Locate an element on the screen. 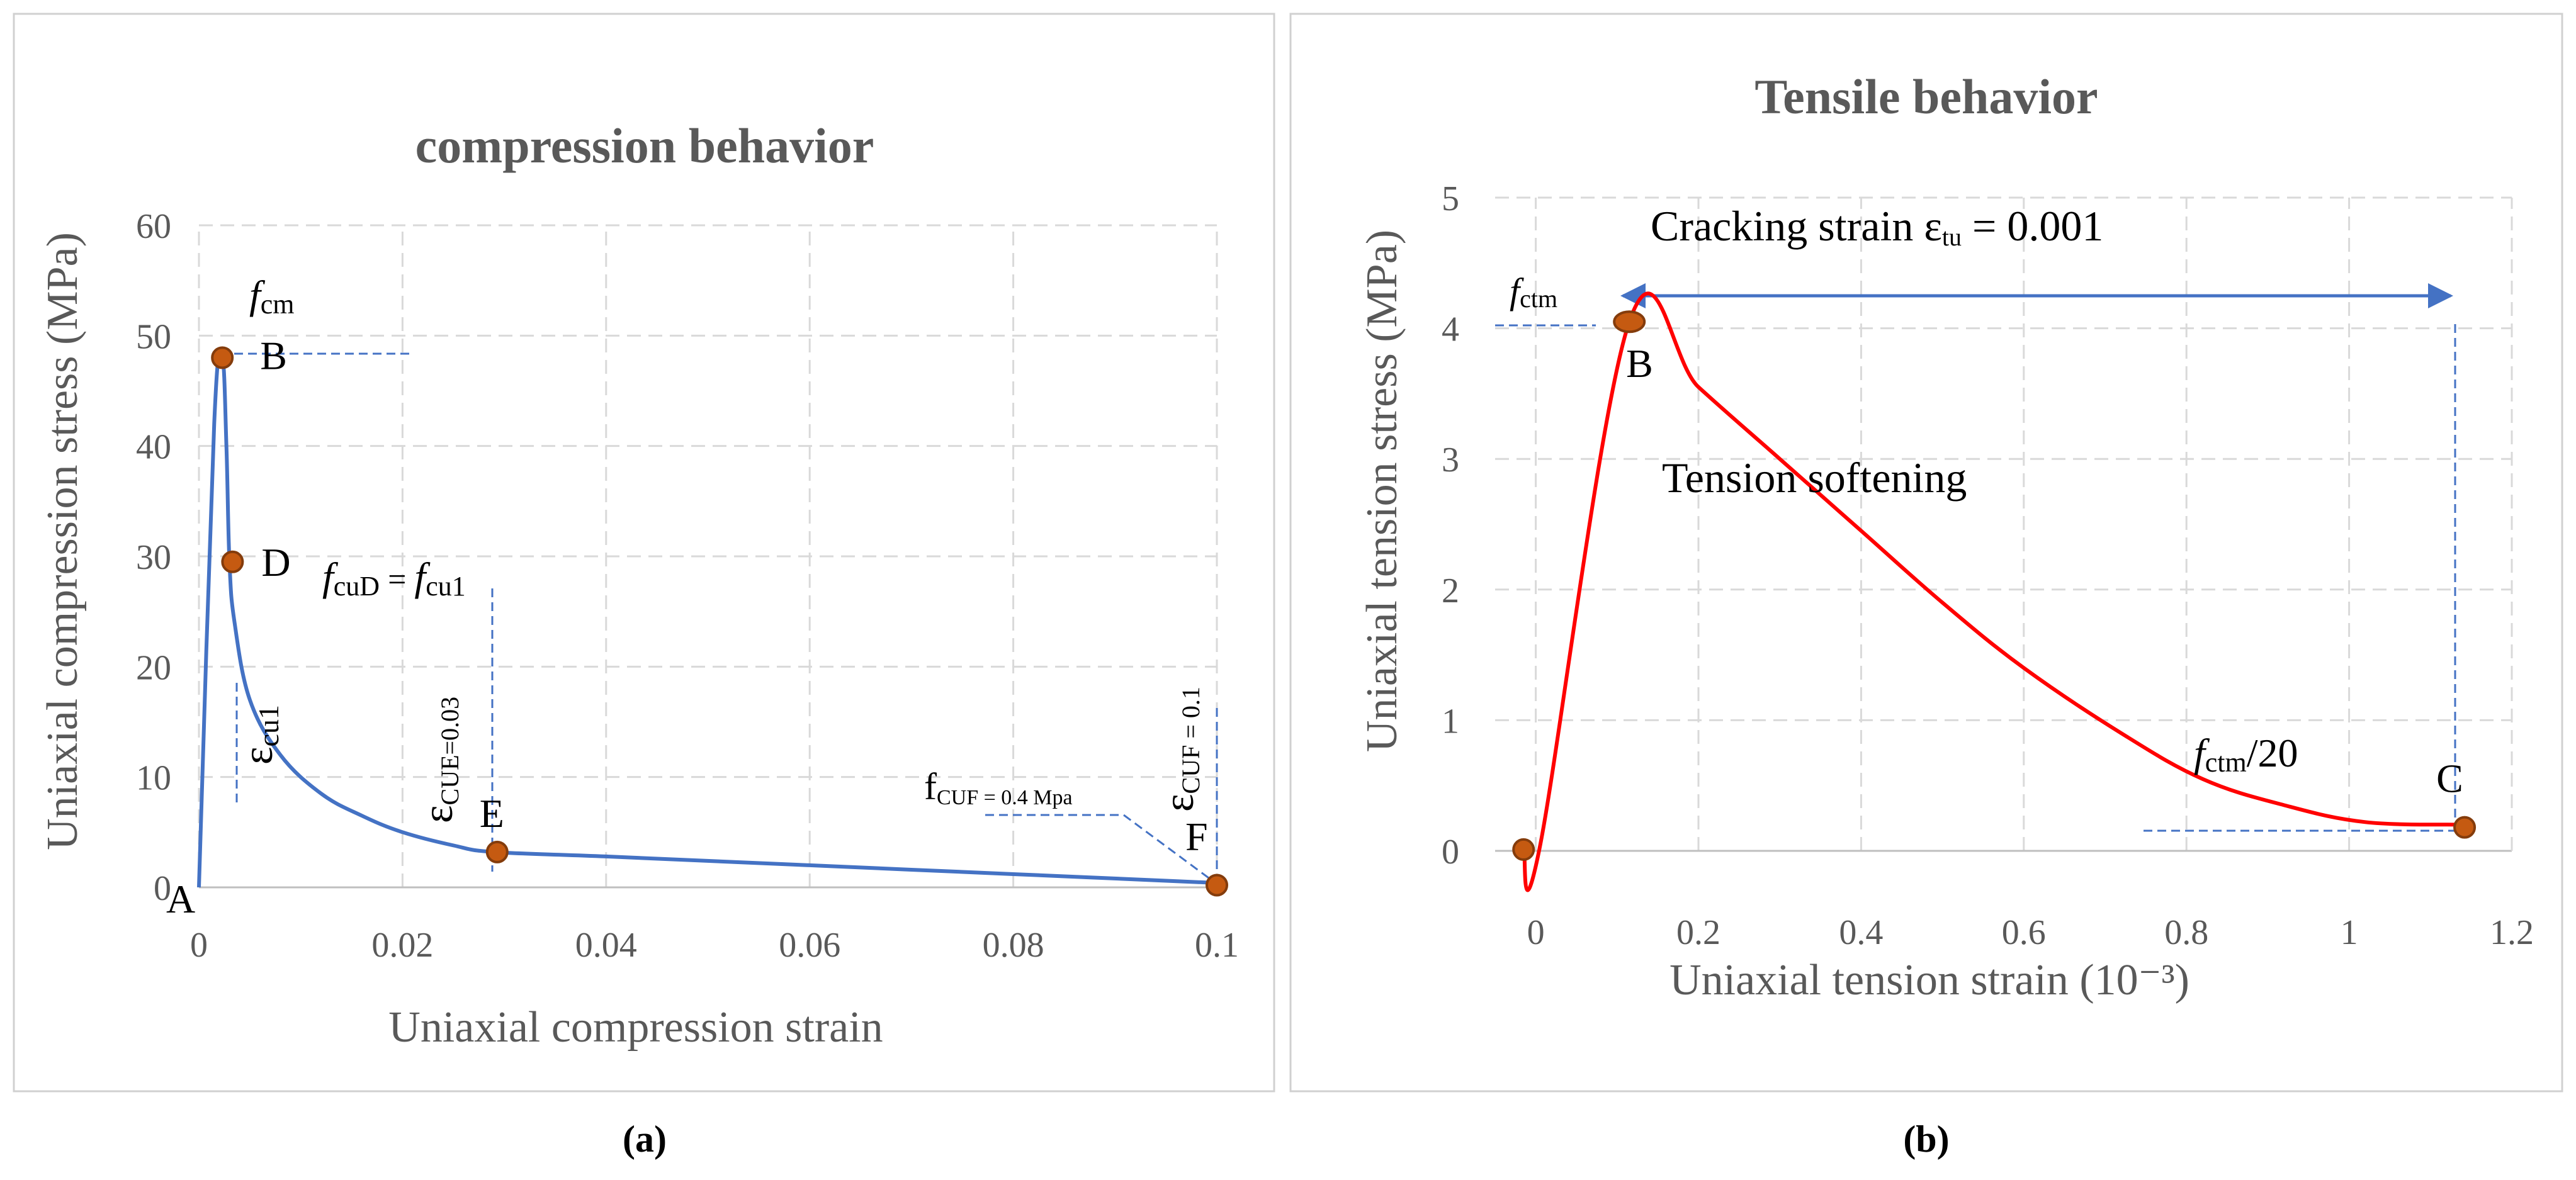  chart-b-x-tick-label: 0.2 is located at coordinates (1698, 932).